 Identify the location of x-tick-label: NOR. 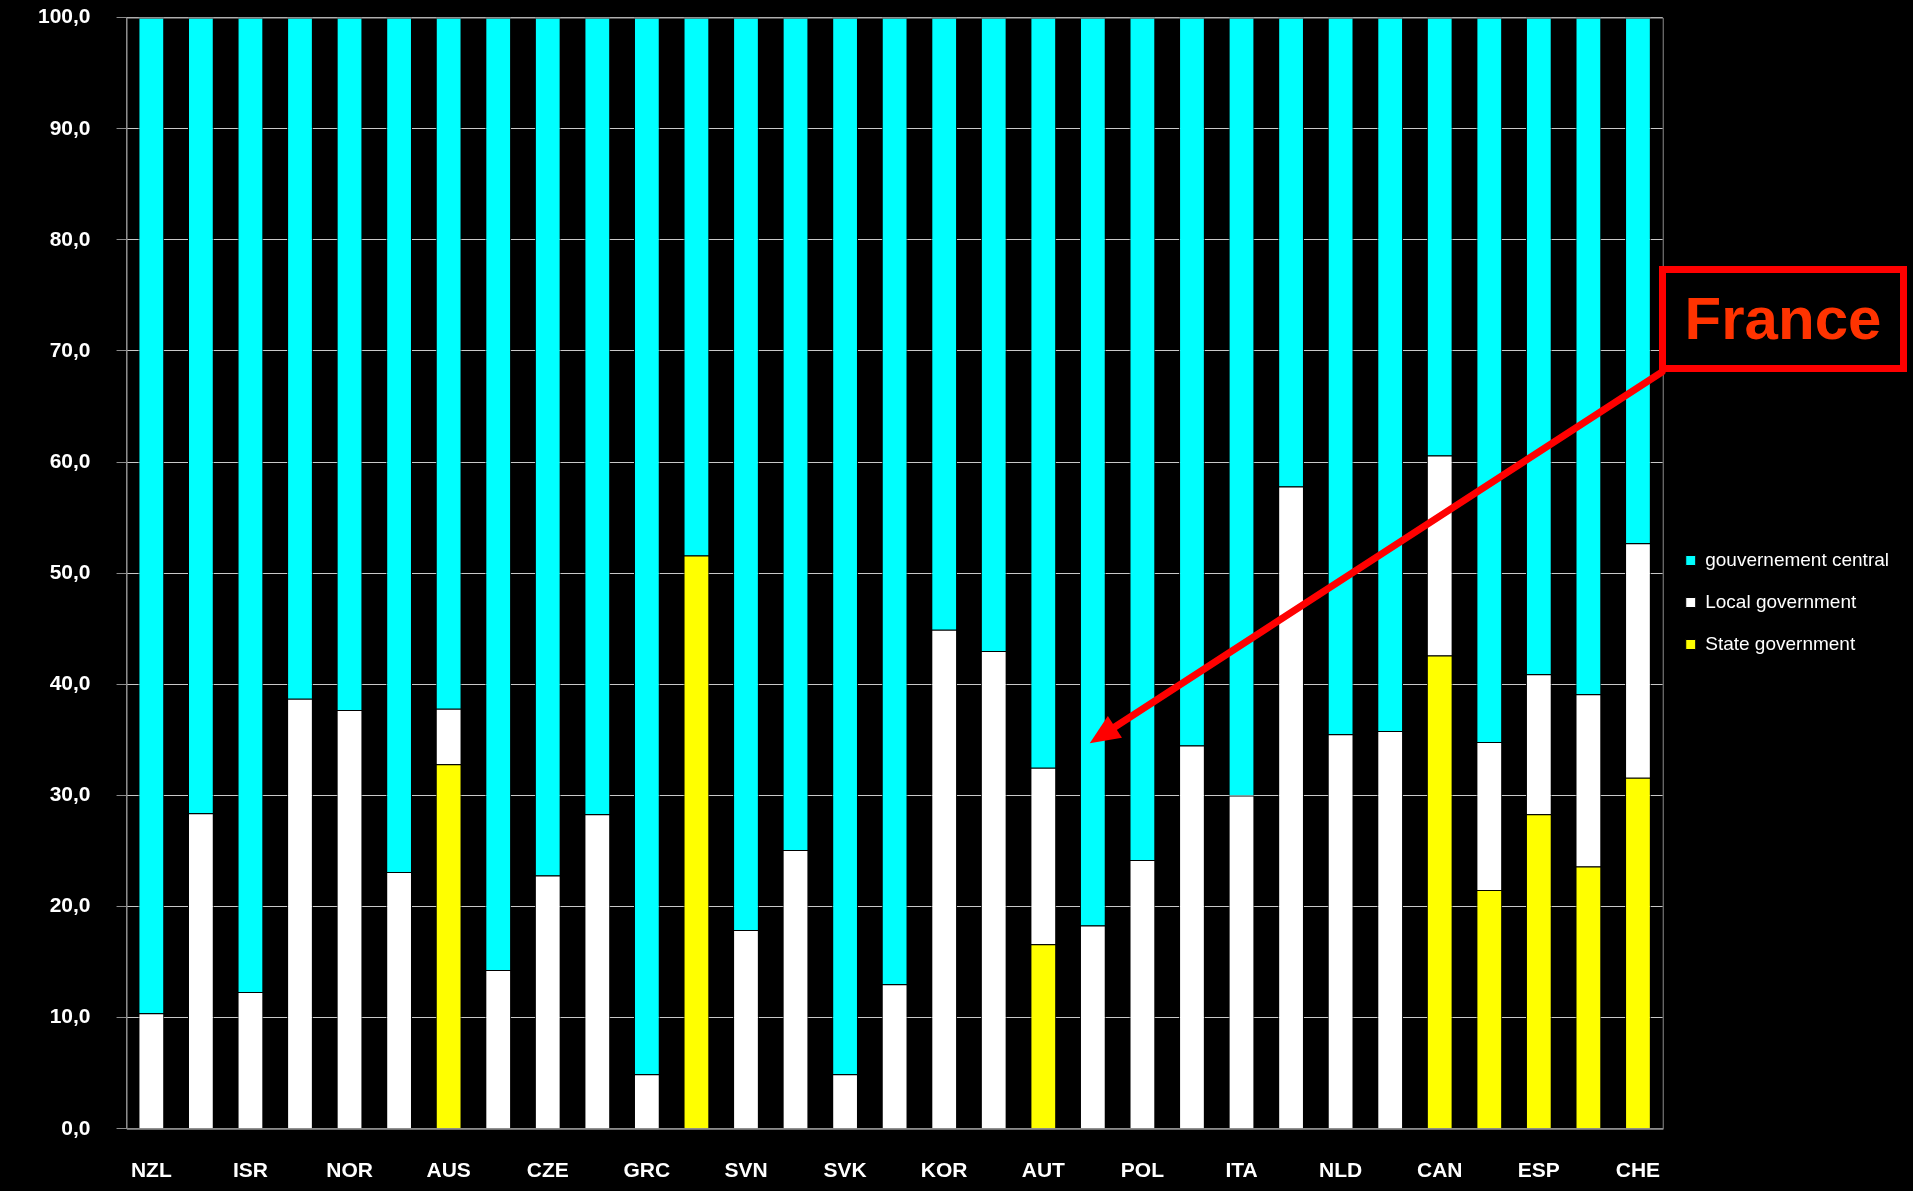
(349, 1170).